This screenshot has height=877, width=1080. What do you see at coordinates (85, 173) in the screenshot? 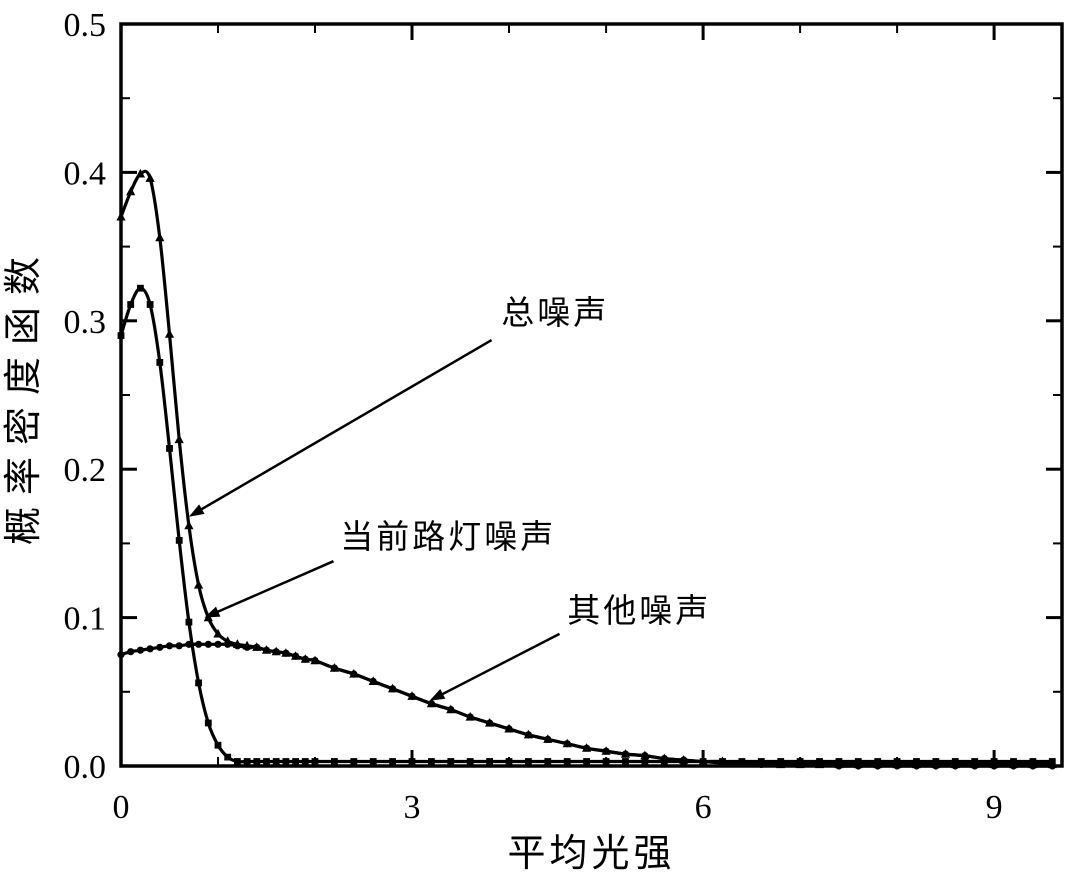
I see `y-tick-label: 0.4` at bounding box center [85, 173].